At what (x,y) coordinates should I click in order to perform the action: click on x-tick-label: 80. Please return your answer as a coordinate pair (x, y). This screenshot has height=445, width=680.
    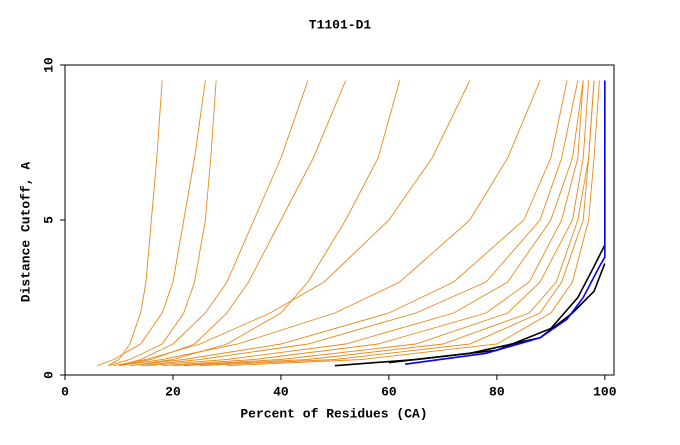
    Looking at the image, I should click on (497, 391).